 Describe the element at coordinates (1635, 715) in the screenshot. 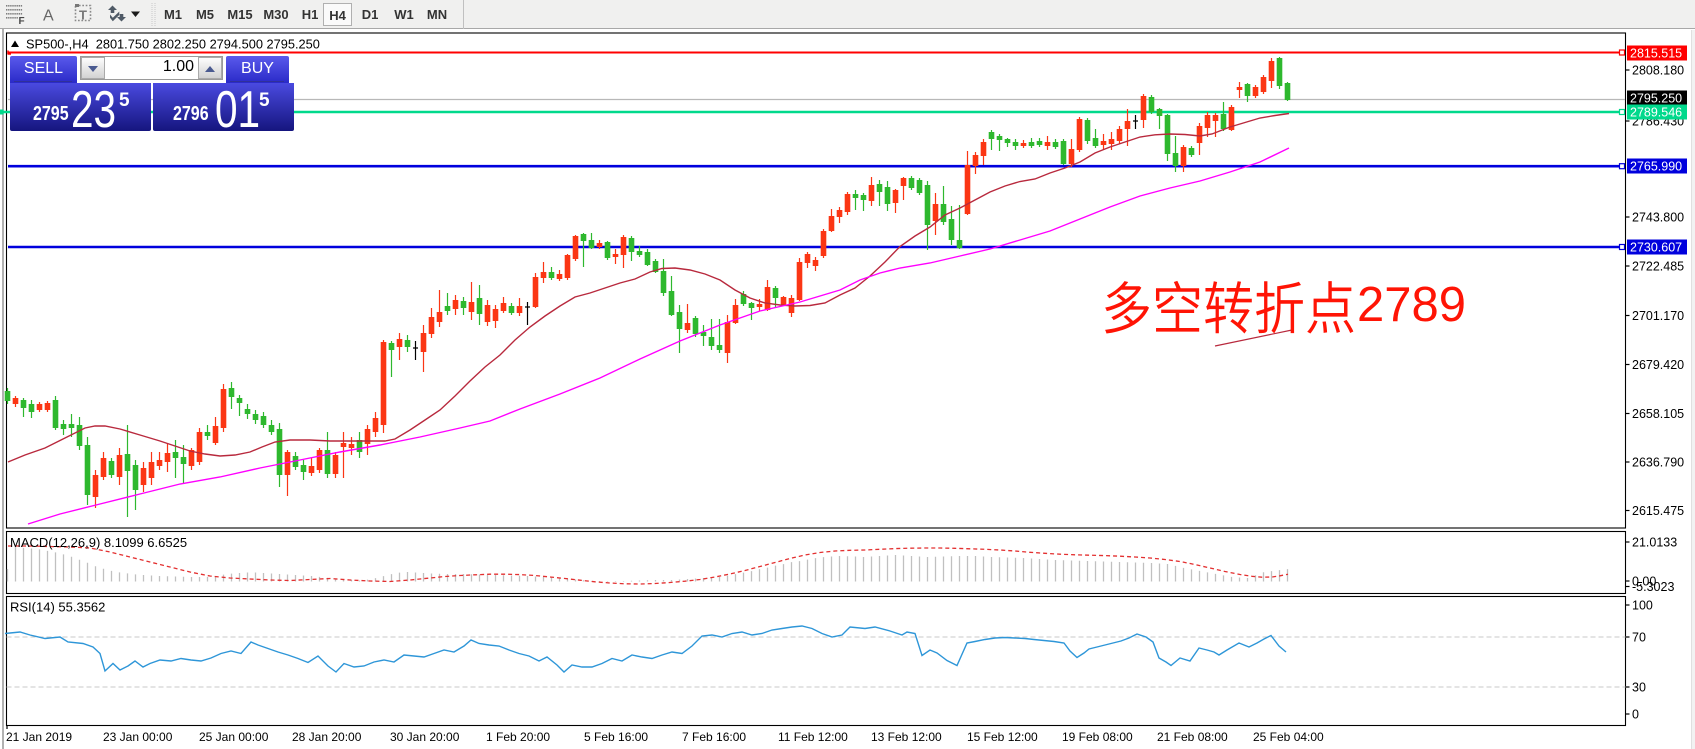

I see `svg-text: 0` at that location.